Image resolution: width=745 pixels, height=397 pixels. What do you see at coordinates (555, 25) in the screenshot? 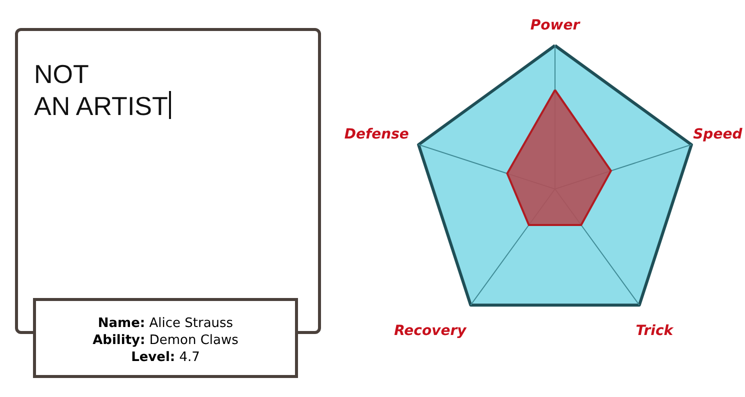
I see `spoke-label: Power` at bounding box center [555, 25].